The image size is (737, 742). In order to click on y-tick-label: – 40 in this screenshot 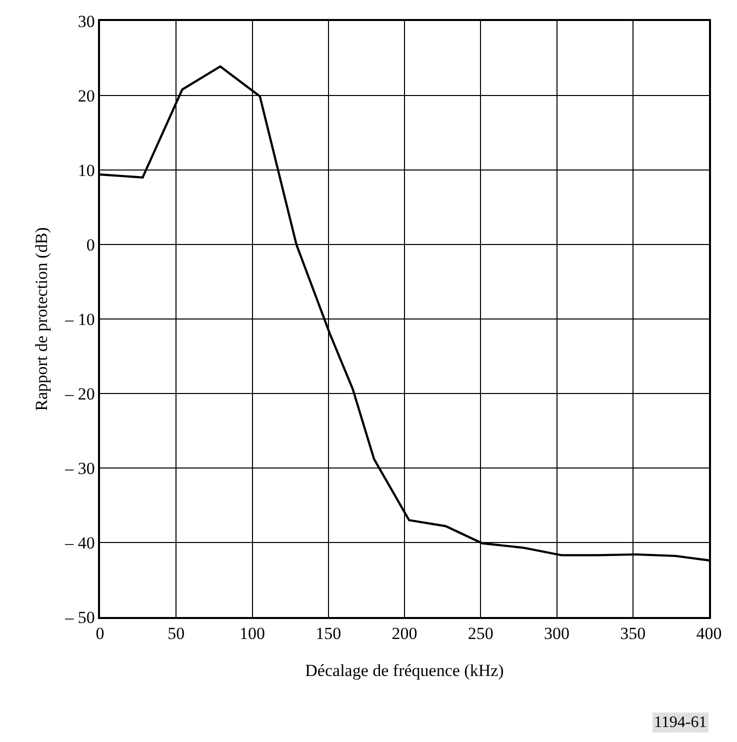, I will do `click(79, 542)`.